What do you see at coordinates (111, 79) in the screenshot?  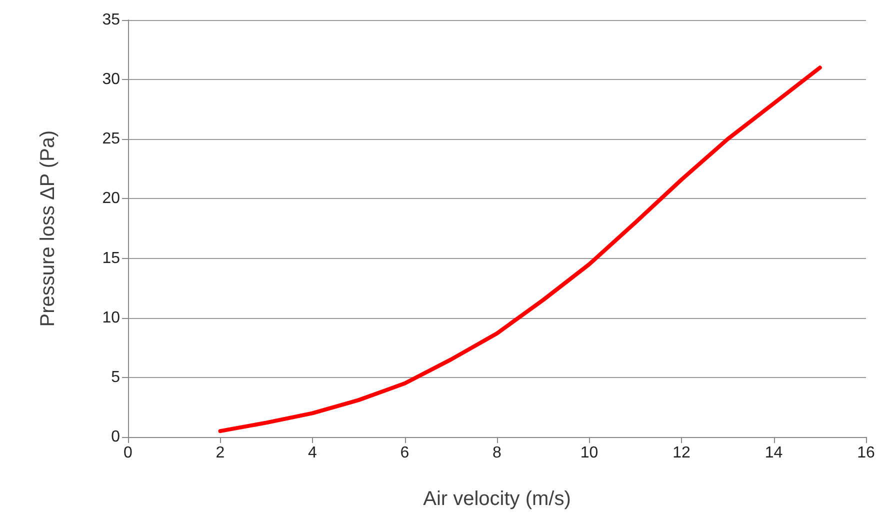 I see `y-tick-label: 30` at bounding box center [111, 79].